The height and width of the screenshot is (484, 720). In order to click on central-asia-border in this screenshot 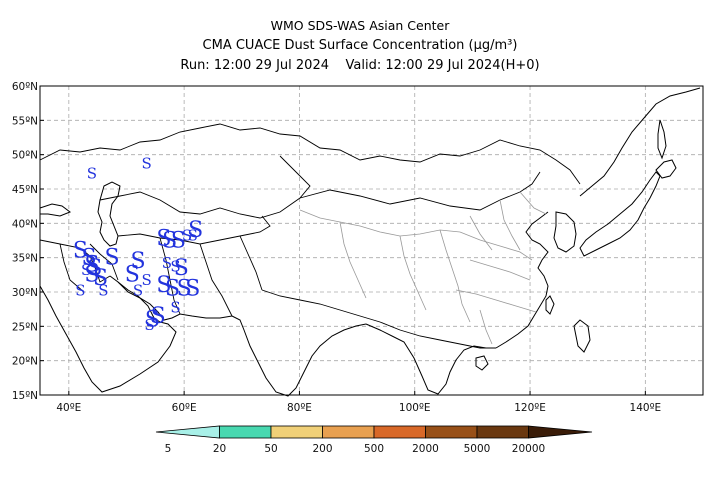, I will do `click(194, 230)`.